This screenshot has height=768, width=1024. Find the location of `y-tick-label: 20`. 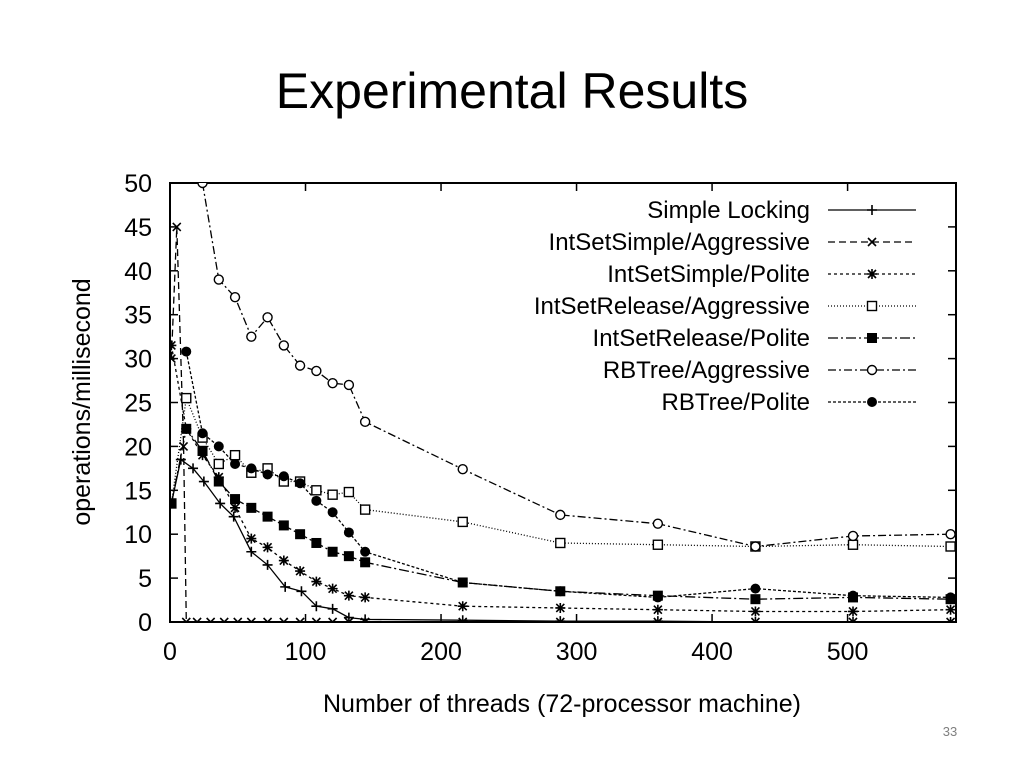

y-tick-label: 20 is located at coordinates (138, 447).